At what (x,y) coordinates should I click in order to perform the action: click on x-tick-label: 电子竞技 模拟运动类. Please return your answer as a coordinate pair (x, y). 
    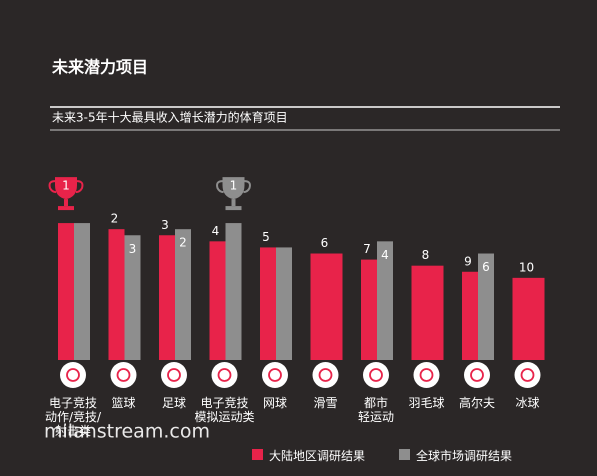
    Looking at the image, I should click on (224, 410).